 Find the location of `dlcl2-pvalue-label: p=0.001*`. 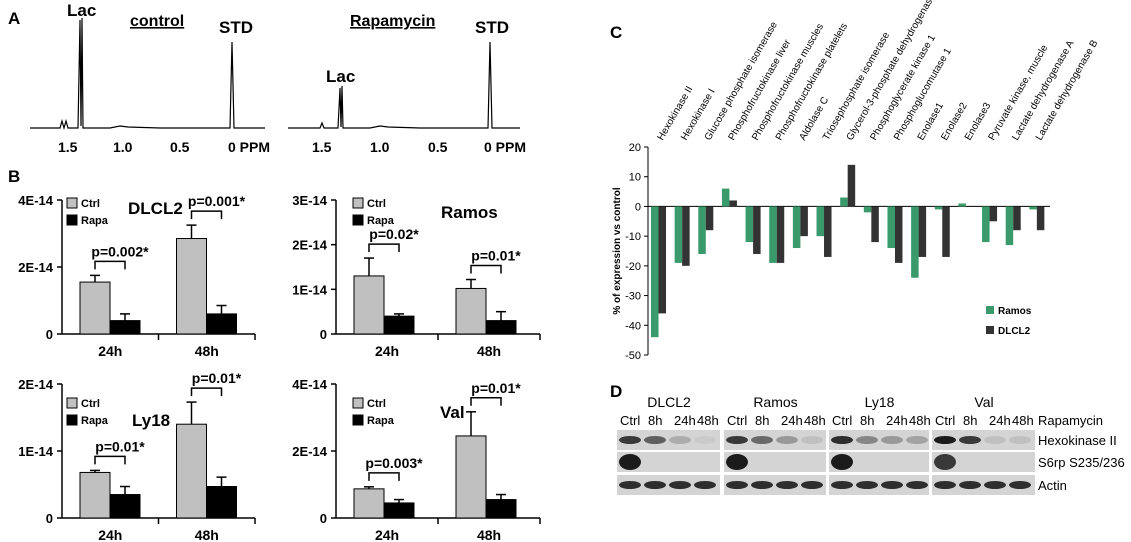

dlcl2-pvalue-label: p=0.001* is located at coordinates (217, 201).